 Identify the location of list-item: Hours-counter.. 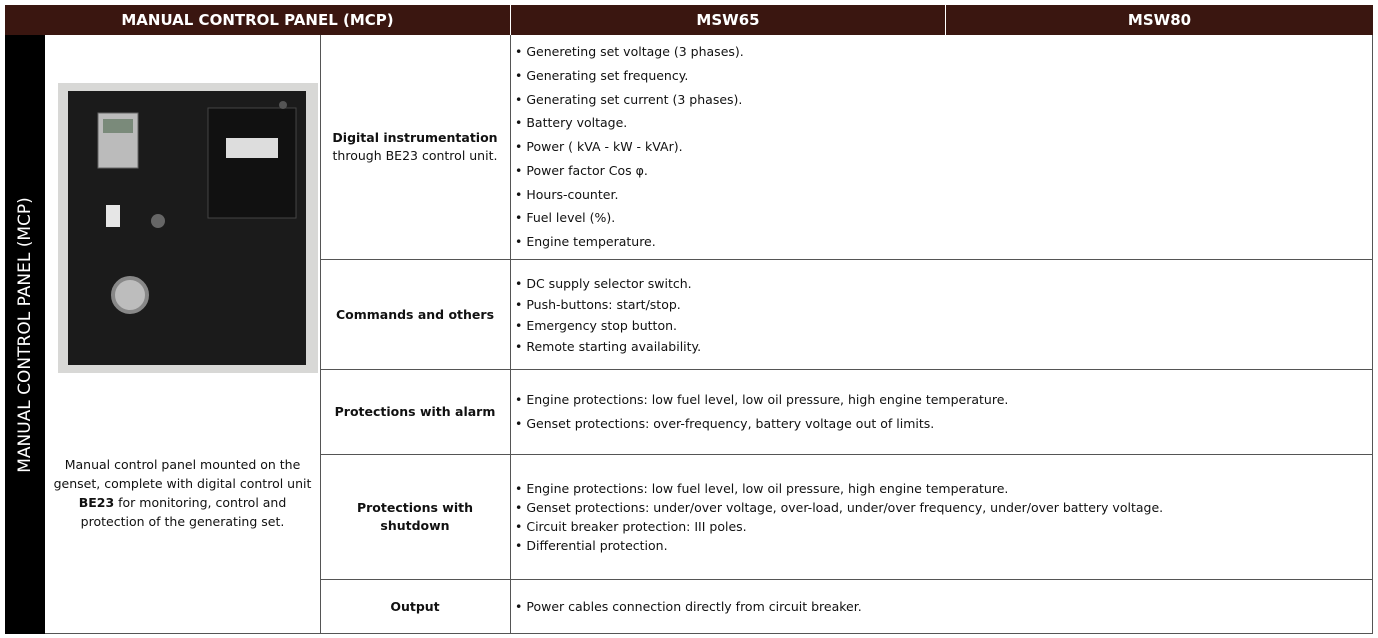
(629, 195).